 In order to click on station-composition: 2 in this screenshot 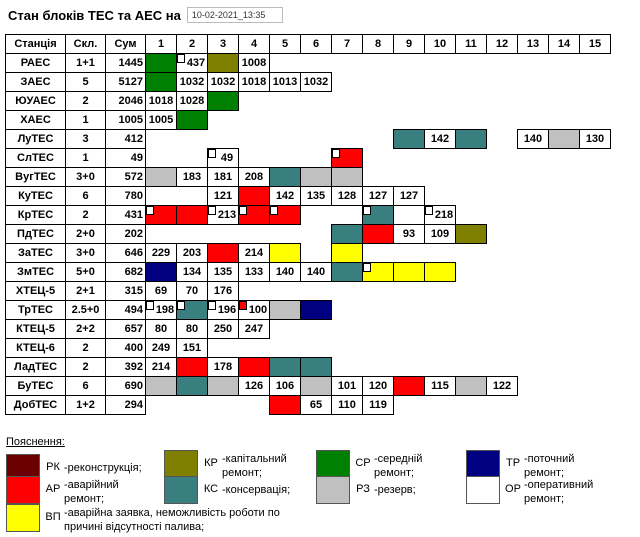, I will do `click(85, 348)`.